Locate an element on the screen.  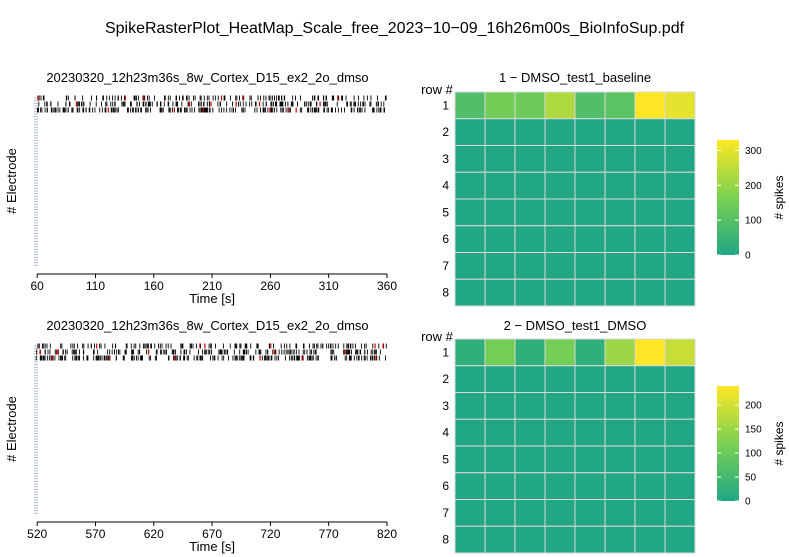
colorbar-tick-label: 0 is located at coordinates (748, 502).